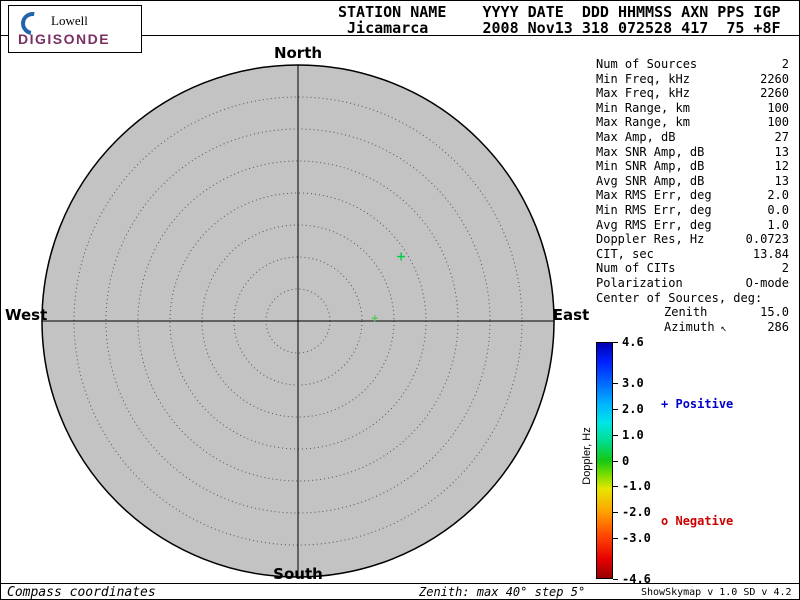  I want to click on compass-label-east: East, so click(571, 315).